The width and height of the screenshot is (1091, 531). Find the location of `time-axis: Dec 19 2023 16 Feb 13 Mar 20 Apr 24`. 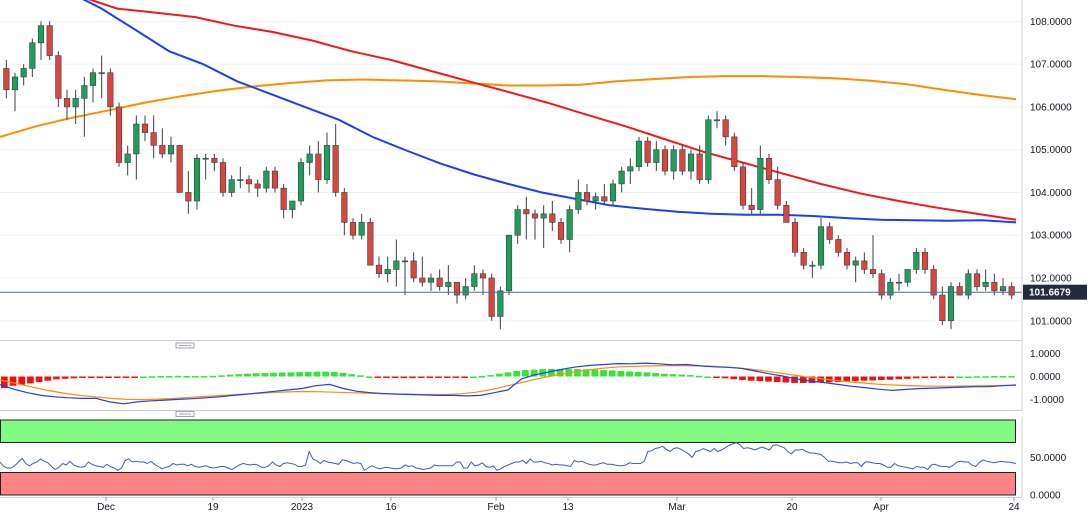

time-axis: Dec 19 2023 16 Feb 13 Mar 20 Apr 24 is located at coordinates (511, 505).